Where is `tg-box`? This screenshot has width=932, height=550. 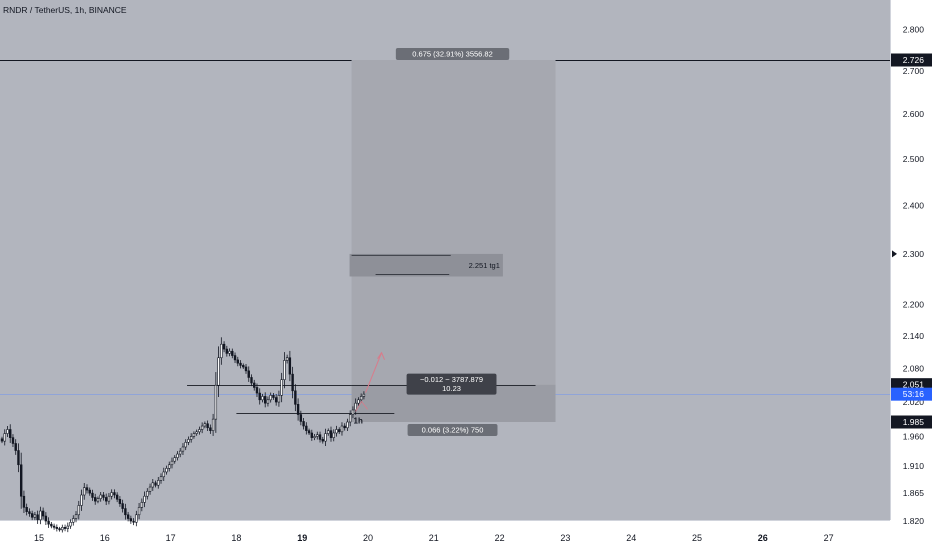 tg-box is located at coordinates (426, 265).